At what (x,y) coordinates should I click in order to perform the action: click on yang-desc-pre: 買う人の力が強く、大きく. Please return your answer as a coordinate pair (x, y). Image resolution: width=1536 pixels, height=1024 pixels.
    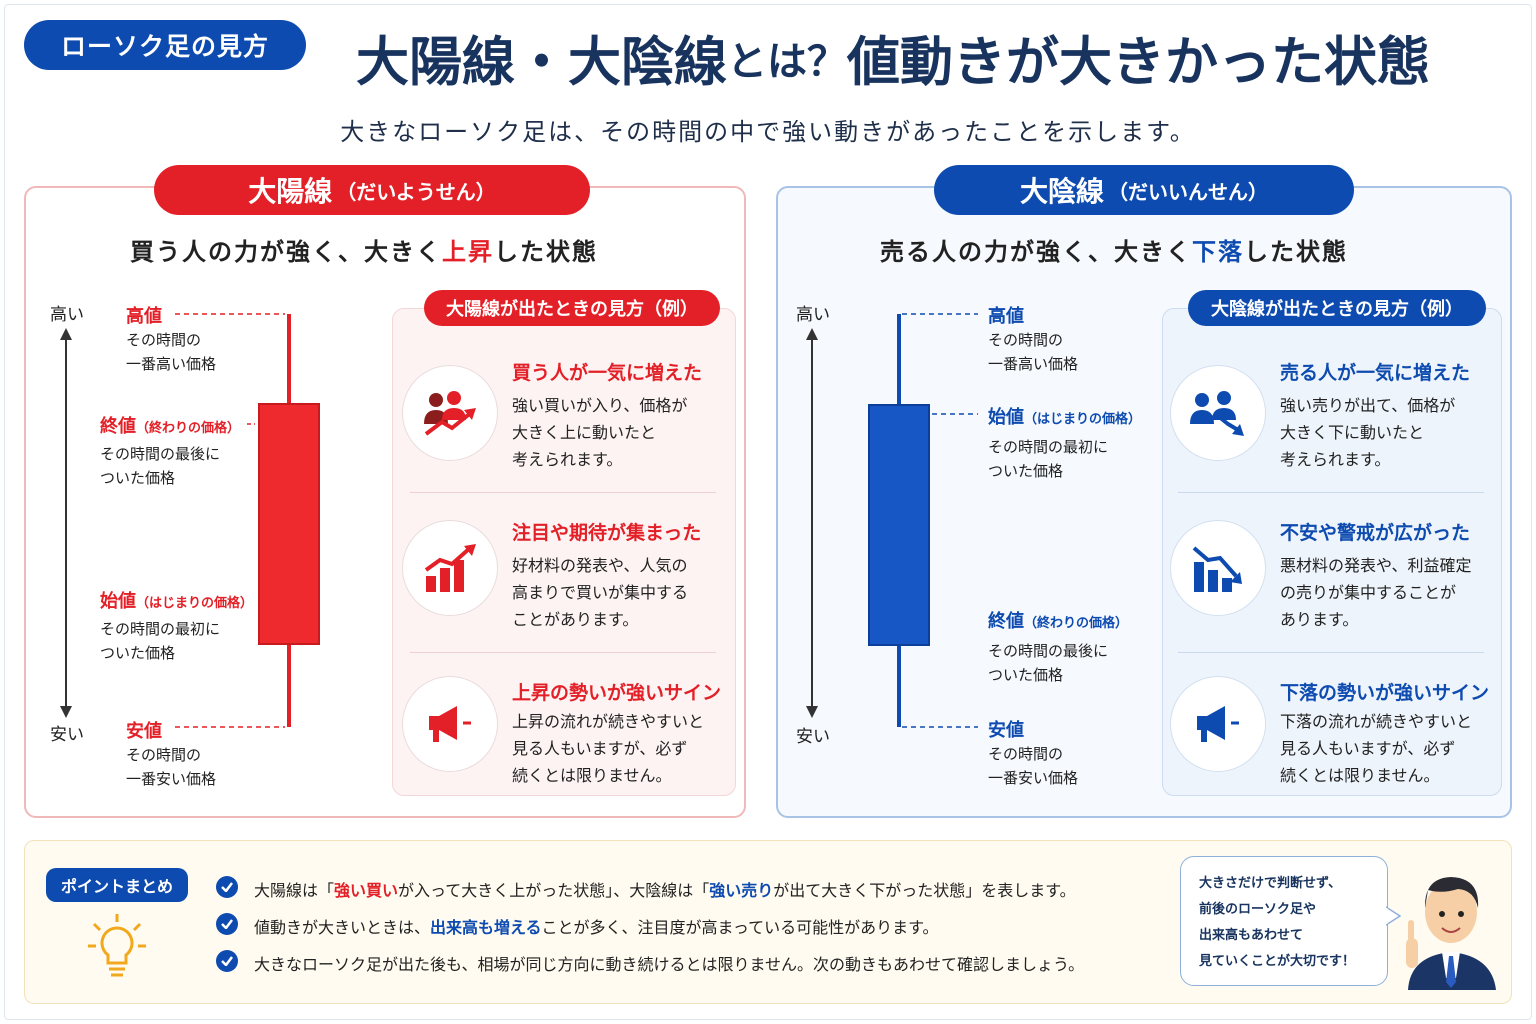
    Looking at the image, I should click on (286, 252).